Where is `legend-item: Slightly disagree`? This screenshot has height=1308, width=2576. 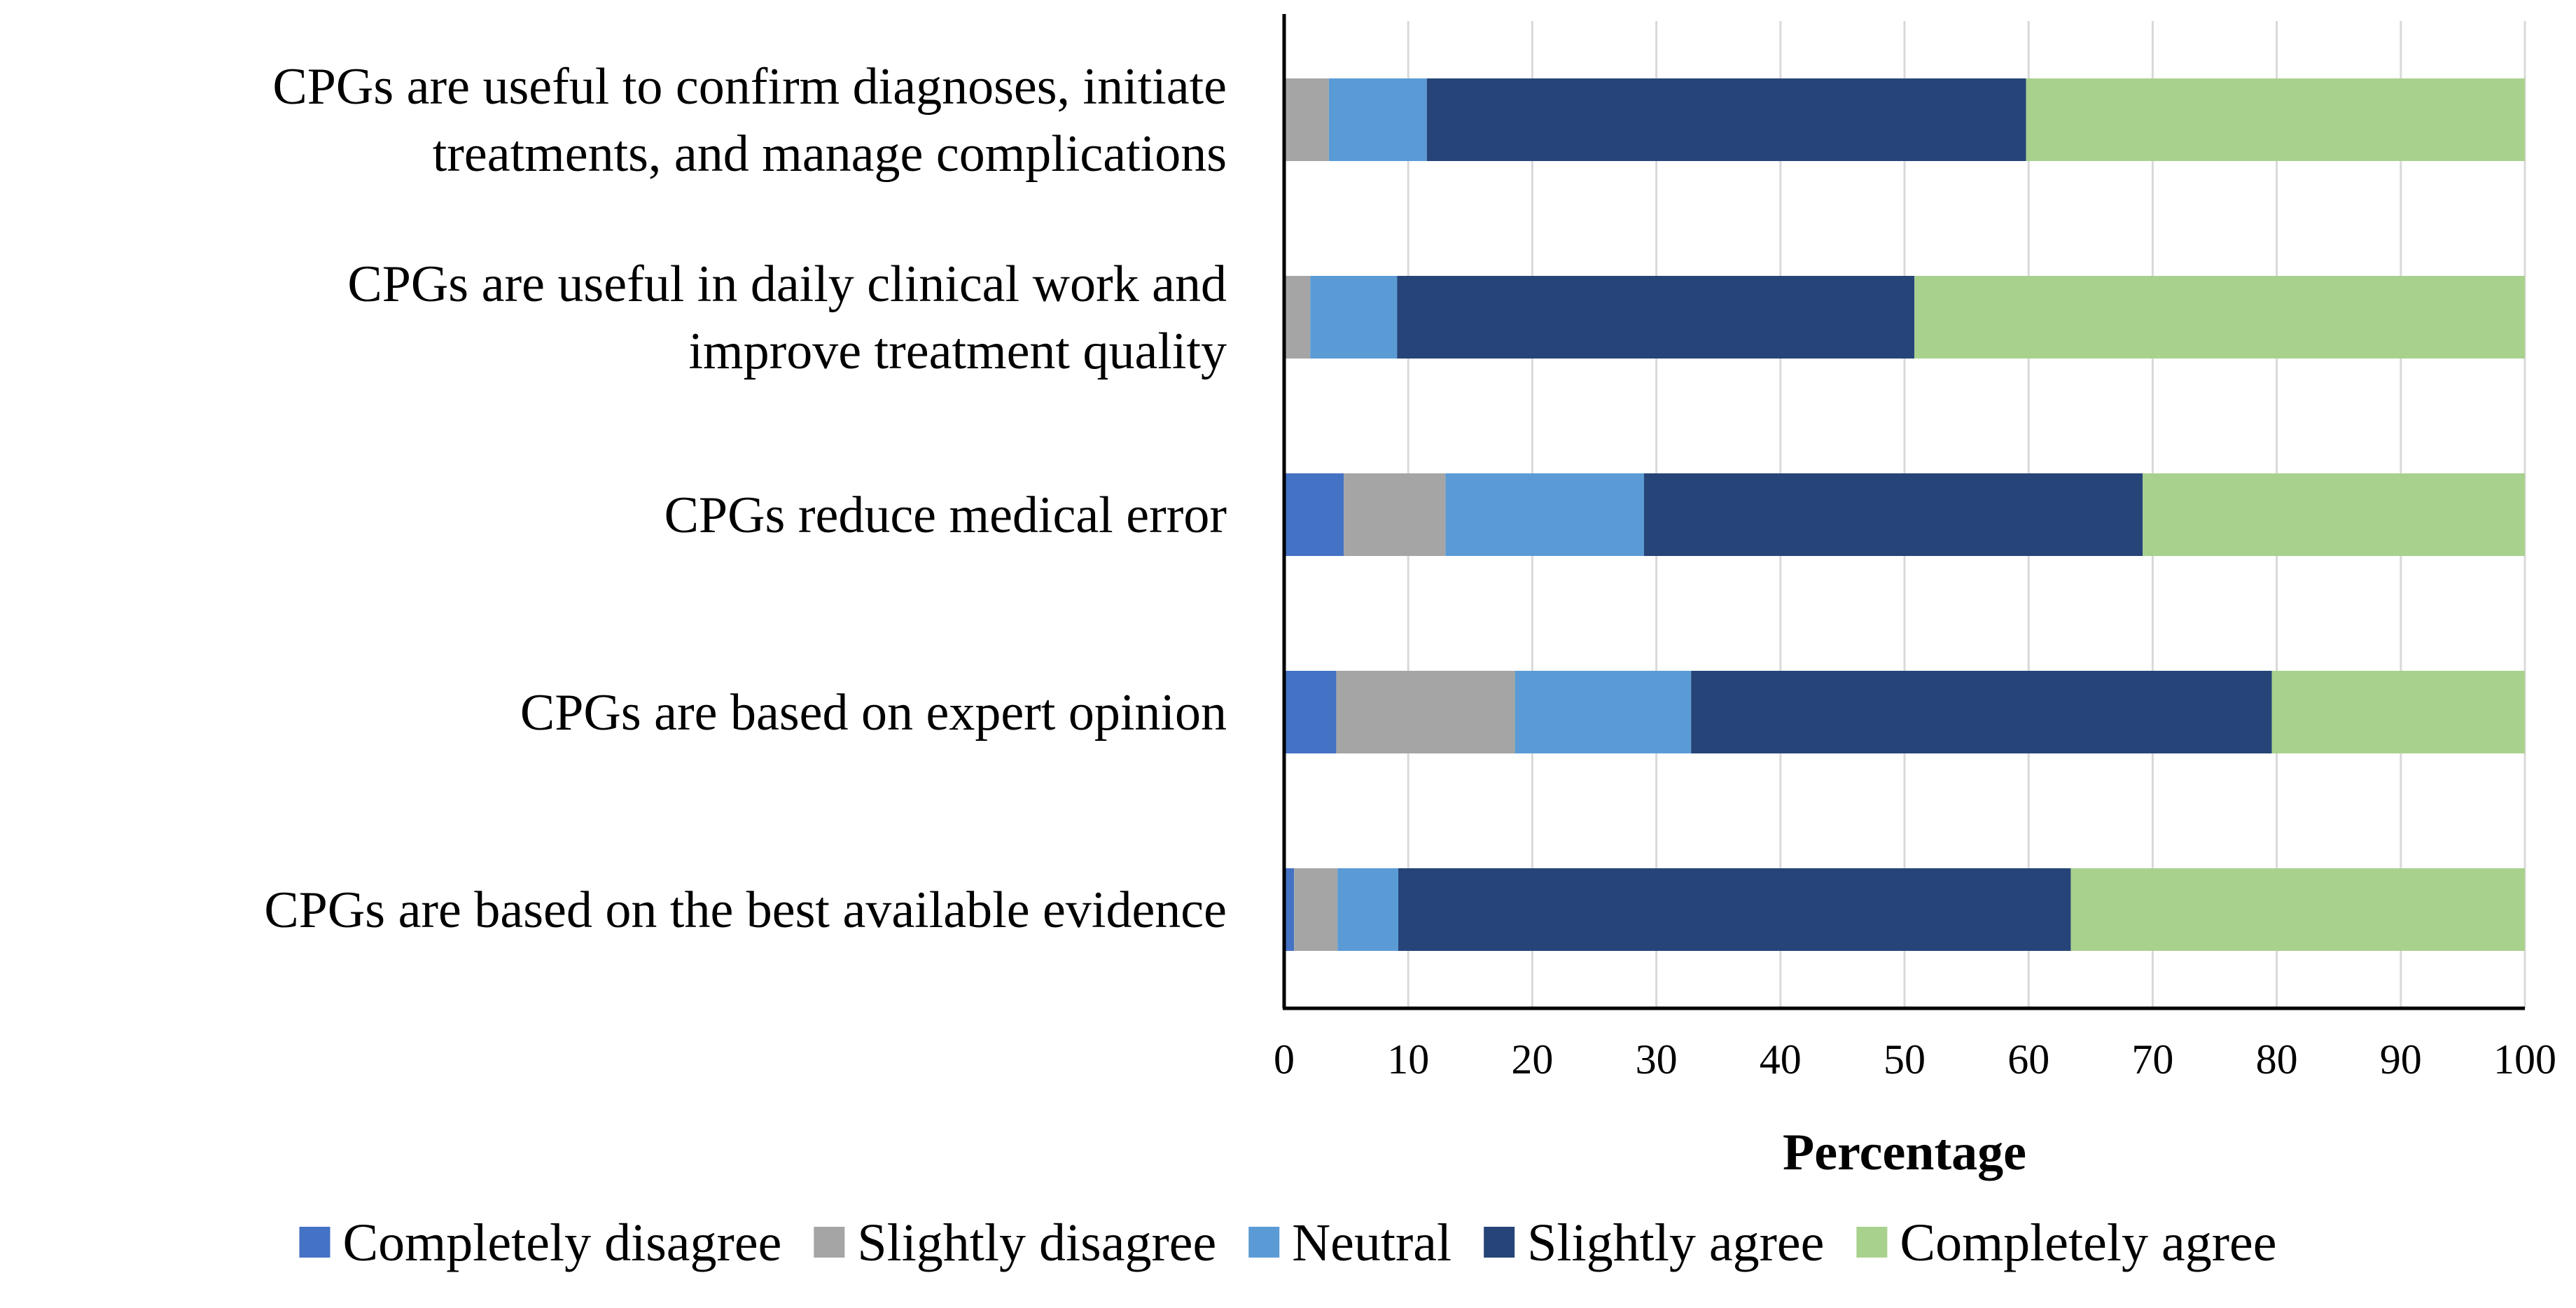
legend-item: Slightly disagree is located at coordinates (1015, 1242).